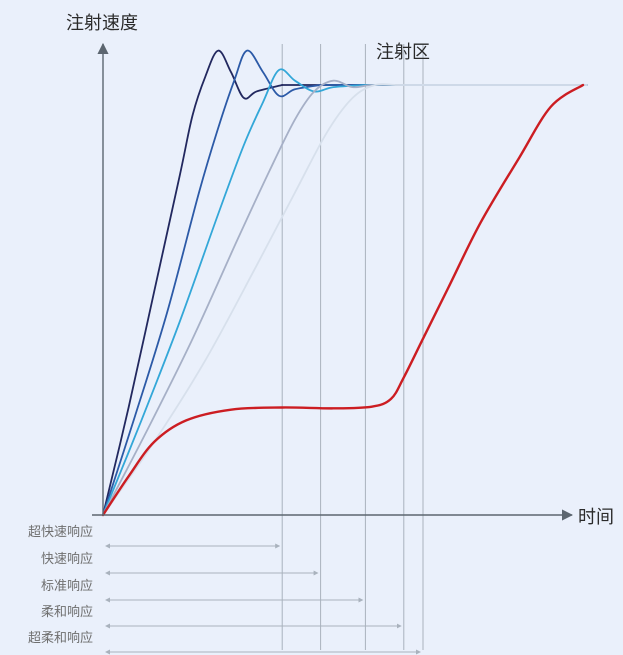 The width and height of the screenshot is (623, 655). I want to click on response-label-2: 快速响应, so click(67, 559).